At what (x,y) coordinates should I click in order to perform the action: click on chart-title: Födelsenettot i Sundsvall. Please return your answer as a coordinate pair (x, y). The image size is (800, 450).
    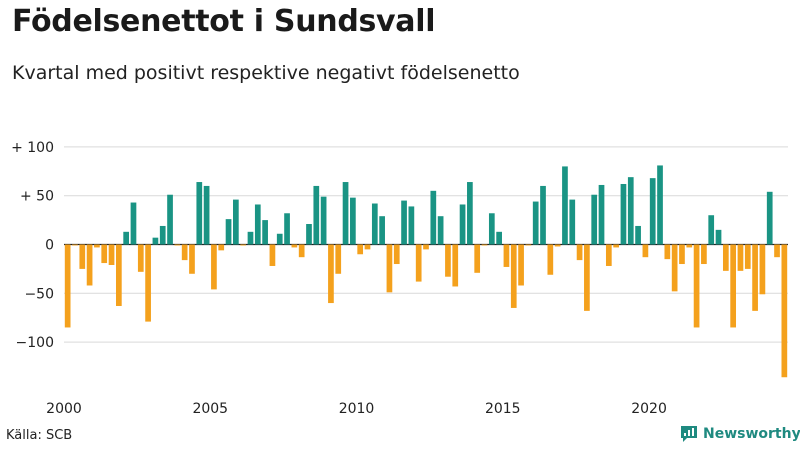
    Looking at the image, I should click on (224, 21).